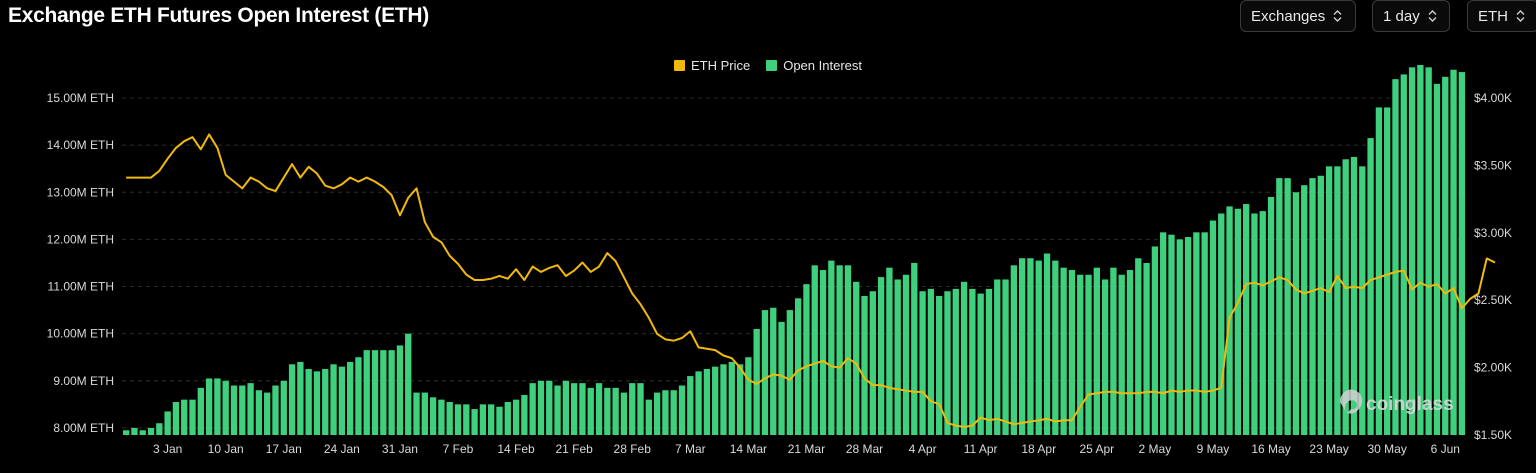 This screenshot has width=1536, height=473. What do you see at coordinates (1411, 16) in the screenshot?
I see `interval-select: 1 day` at bounding box center [1411, 16].